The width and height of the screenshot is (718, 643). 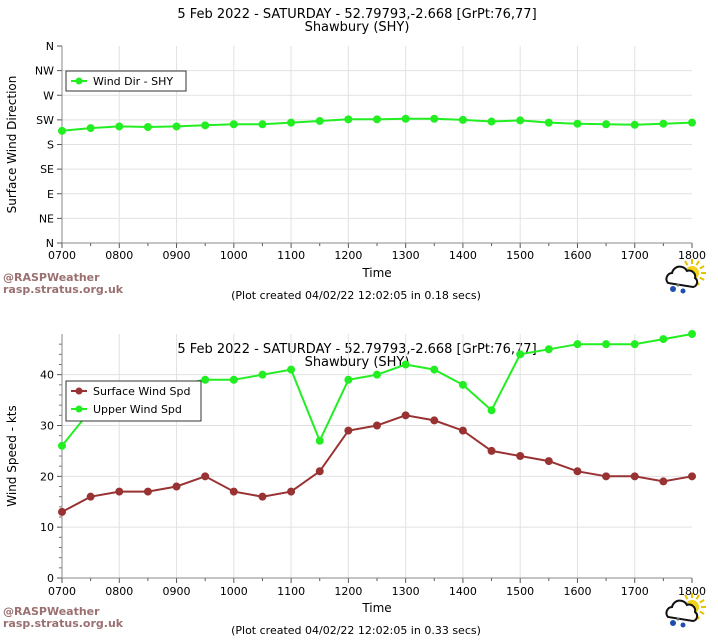 I want to click on y-tick-label: NE, so click(x=46, y=218).